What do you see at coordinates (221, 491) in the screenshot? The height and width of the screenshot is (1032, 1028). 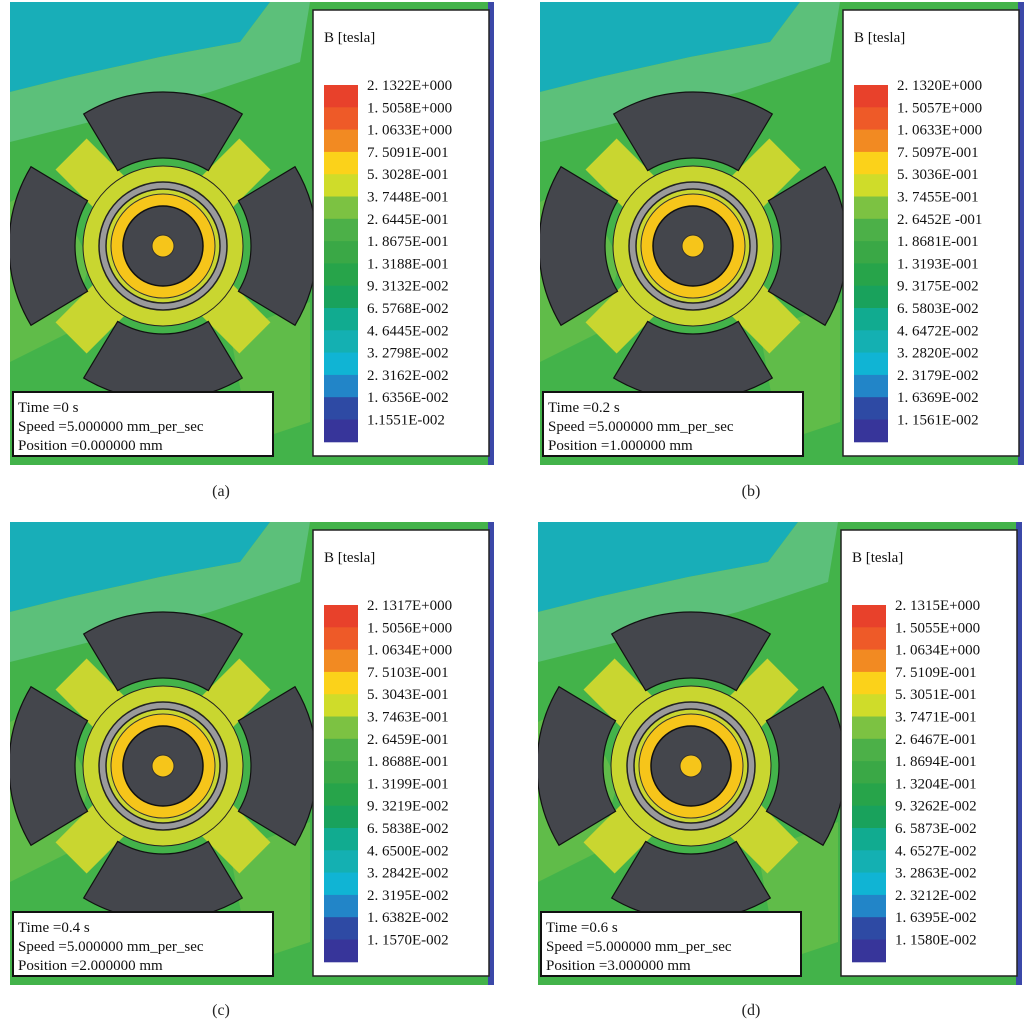 I see `panel-caption: (a)` at bounding box center [221, 491].